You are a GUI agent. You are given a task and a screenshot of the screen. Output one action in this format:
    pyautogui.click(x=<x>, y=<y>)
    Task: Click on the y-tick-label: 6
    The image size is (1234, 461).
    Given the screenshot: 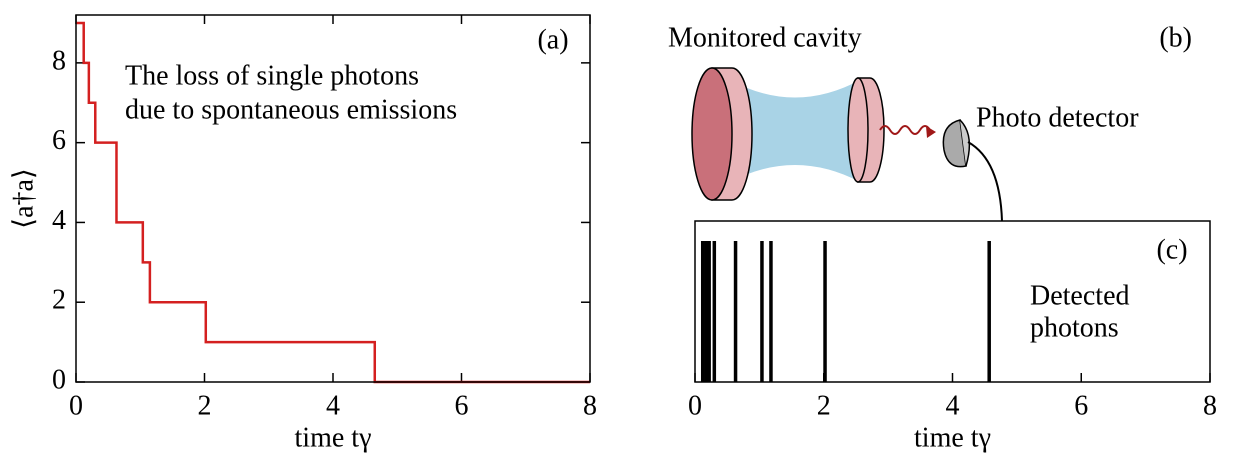 What is the action you would take?
    pyautogui.click(x=59, y=140)
    